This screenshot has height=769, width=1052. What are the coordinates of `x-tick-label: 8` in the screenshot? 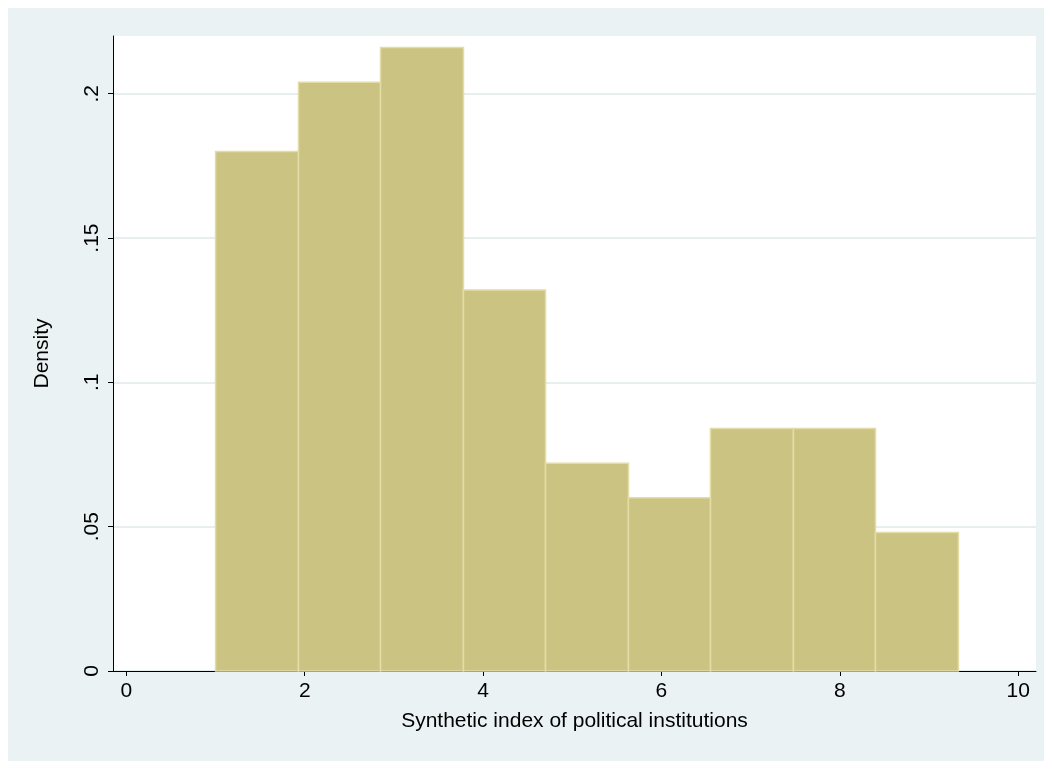 It's located at (839, 689).